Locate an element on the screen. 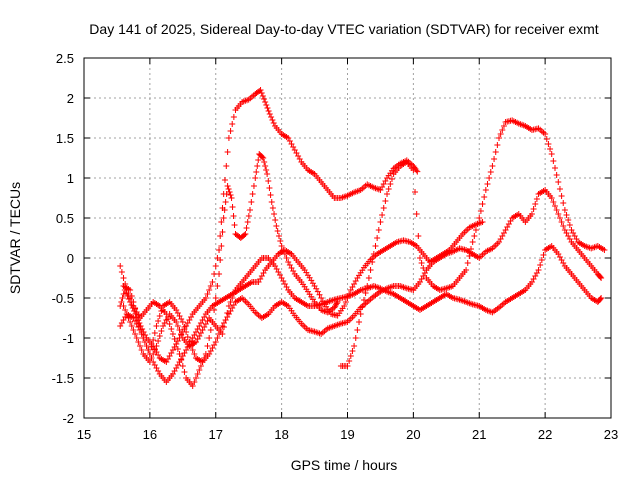  y-tick-label: 1 is located at coordinates (70, 178).